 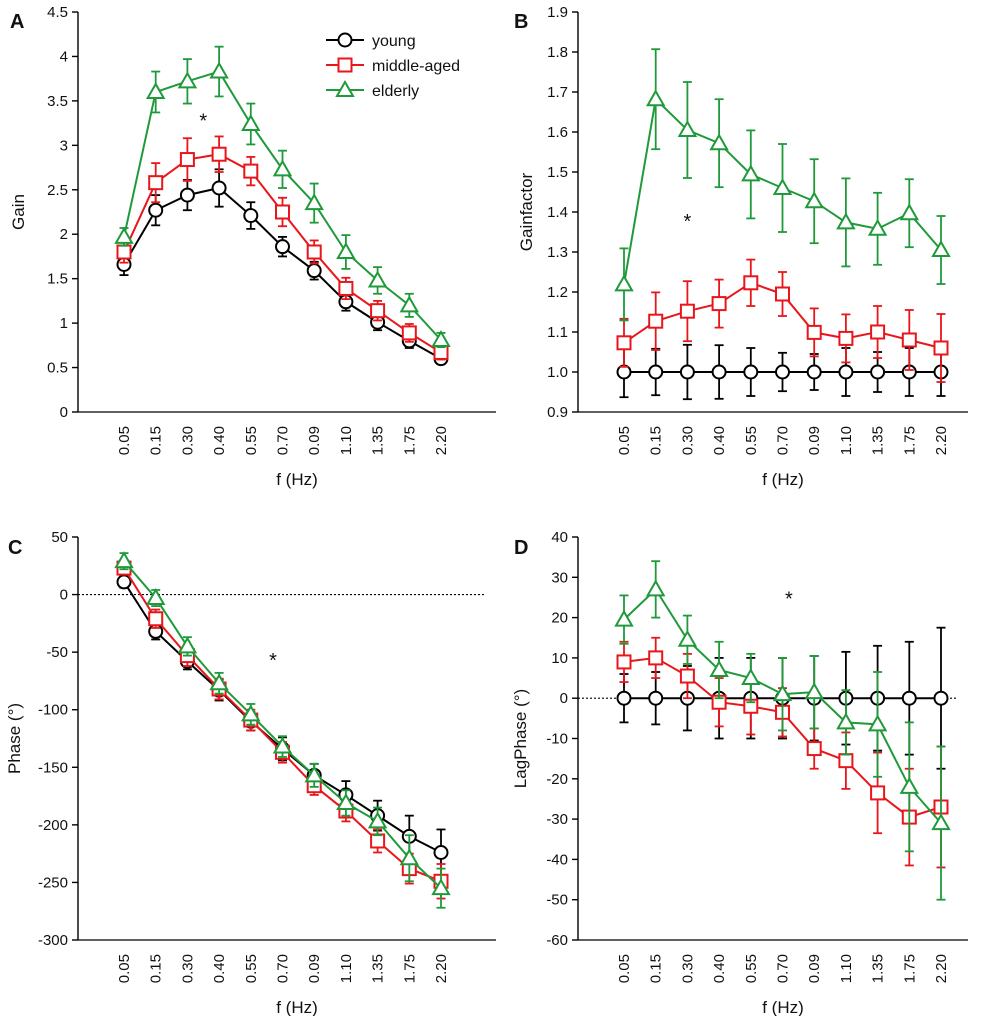 What do you see at coordinates (18, 212) in the screenshot?
I see `y-axis-title: Gain` at bounding box center [18, 212].